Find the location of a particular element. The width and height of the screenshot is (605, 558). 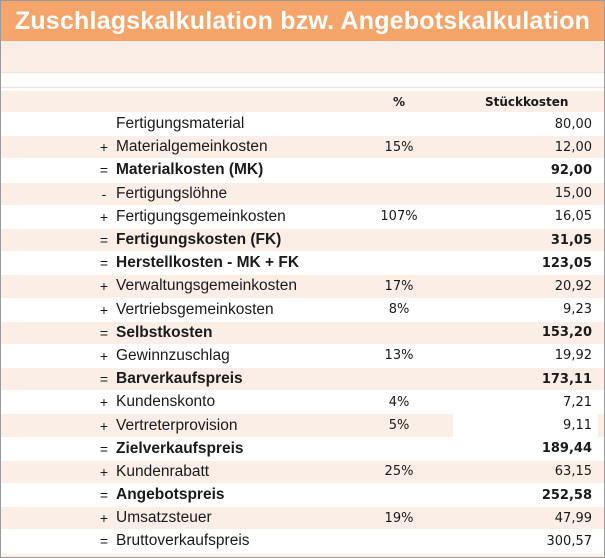

cost-label-cell: Vertreterprovision is located at coordinates (177, 425).